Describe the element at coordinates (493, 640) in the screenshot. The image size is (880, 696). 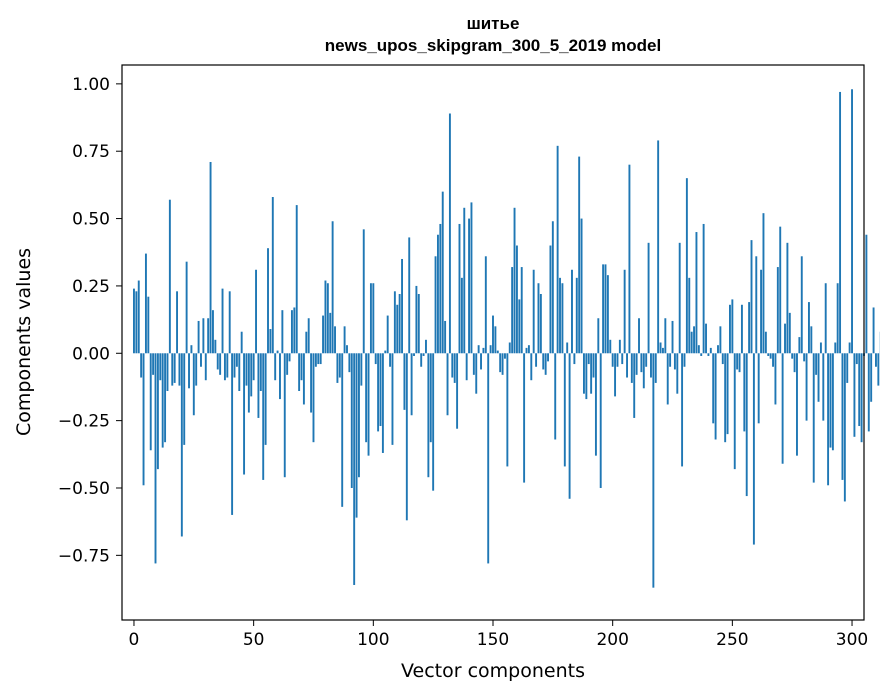
I see `x-tick-label: 150` at that location.